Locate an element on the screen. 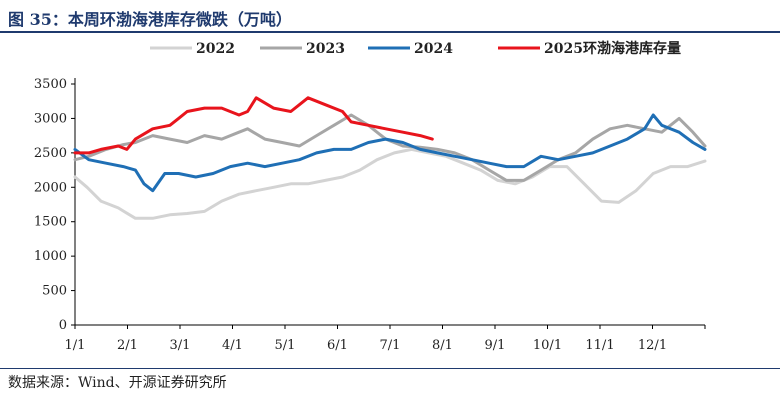 The image size is (780, 400). legend-label-1: 2023 is located at coordinates (325, 49).